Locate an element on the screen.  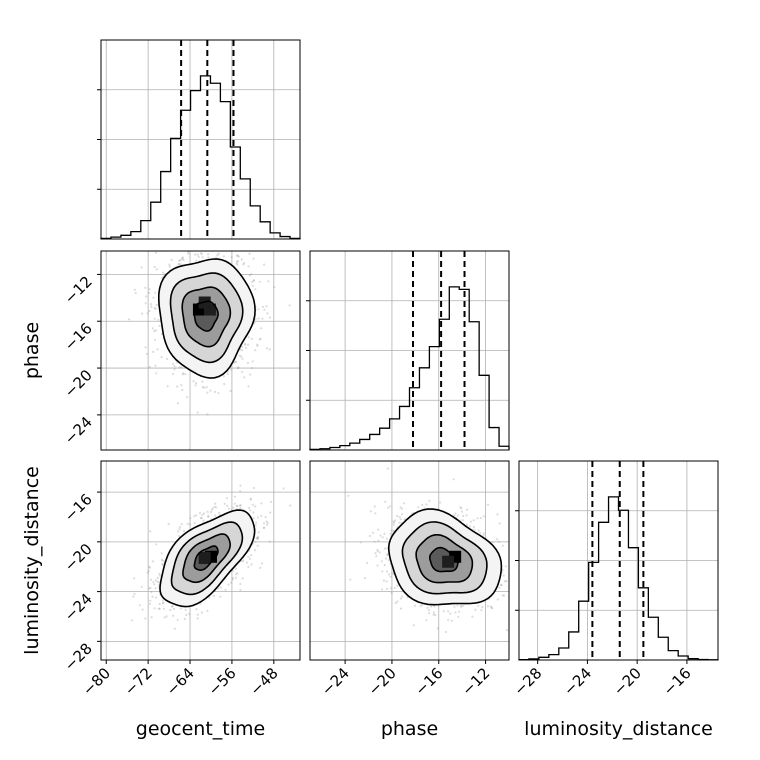
x-tick-label-luminosity_distance: −20 is located at coordinates (627, 681).